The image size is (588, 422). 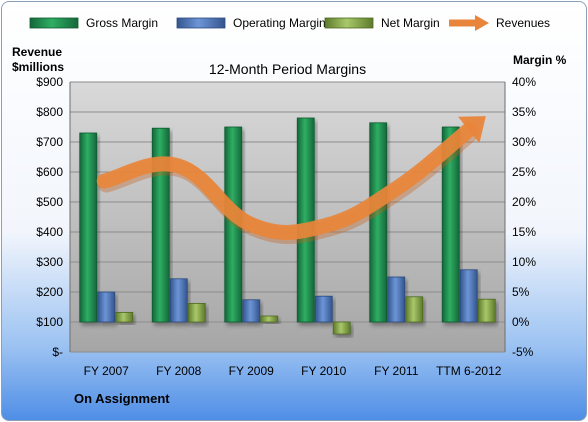 What do you see at coordinates (38, 67) in the screenshot?
I see `y-left-axis-label-line2: $millions` at bounding box center [38, 67].